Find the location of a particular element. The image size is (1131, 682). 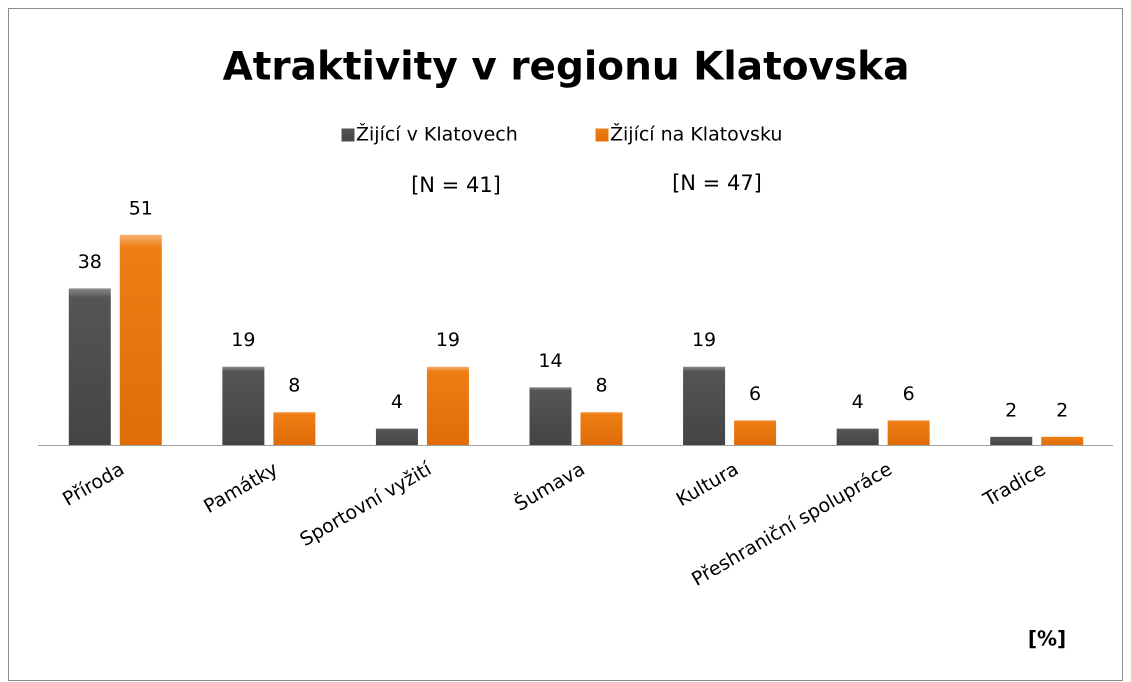

value-label: 14 is located at coordinates (550, 361).